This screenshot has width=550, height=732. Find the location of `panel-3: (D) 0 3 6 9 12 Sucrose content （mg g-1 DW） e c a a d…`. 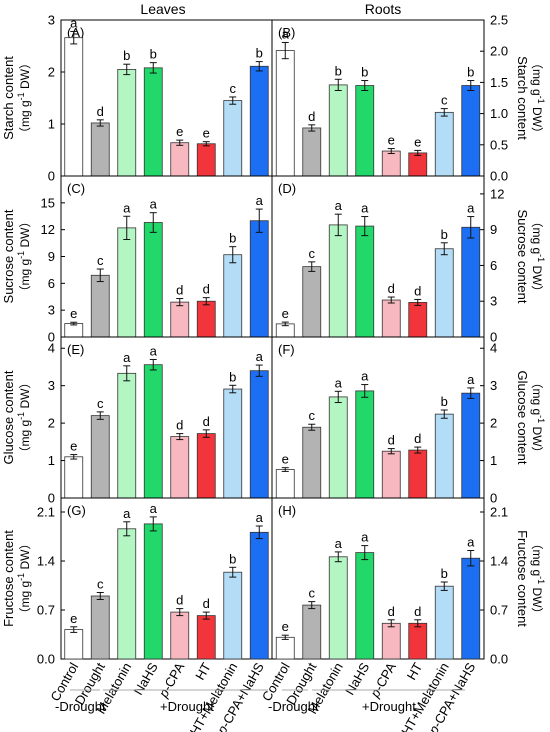

panel-3: (D) 0 3 6 9 12 Sucrose content （mg g-1 DW） e c a a d… is located at coordinates (408, 260).